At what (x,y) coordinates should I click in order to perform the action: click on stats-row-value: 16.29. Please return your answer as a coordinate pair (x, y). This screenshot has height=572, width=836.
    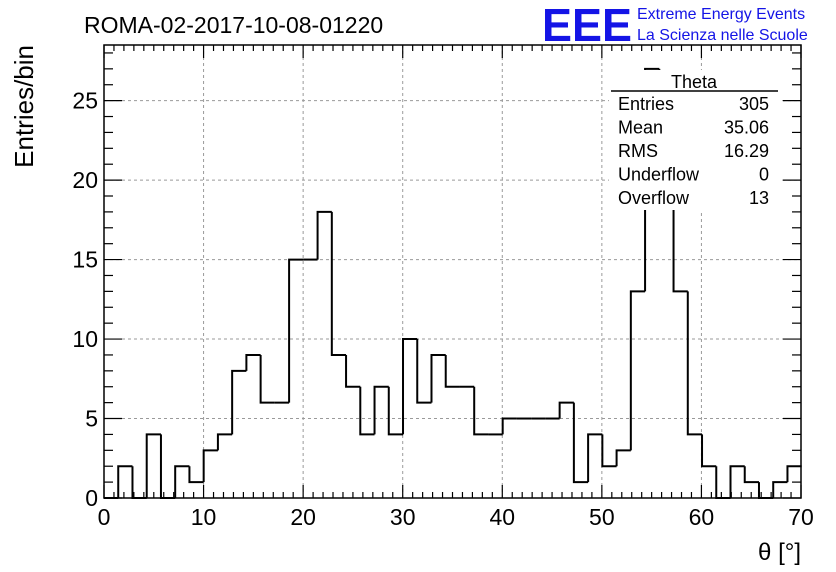
    Looking at the image, I should click on (746, 151).